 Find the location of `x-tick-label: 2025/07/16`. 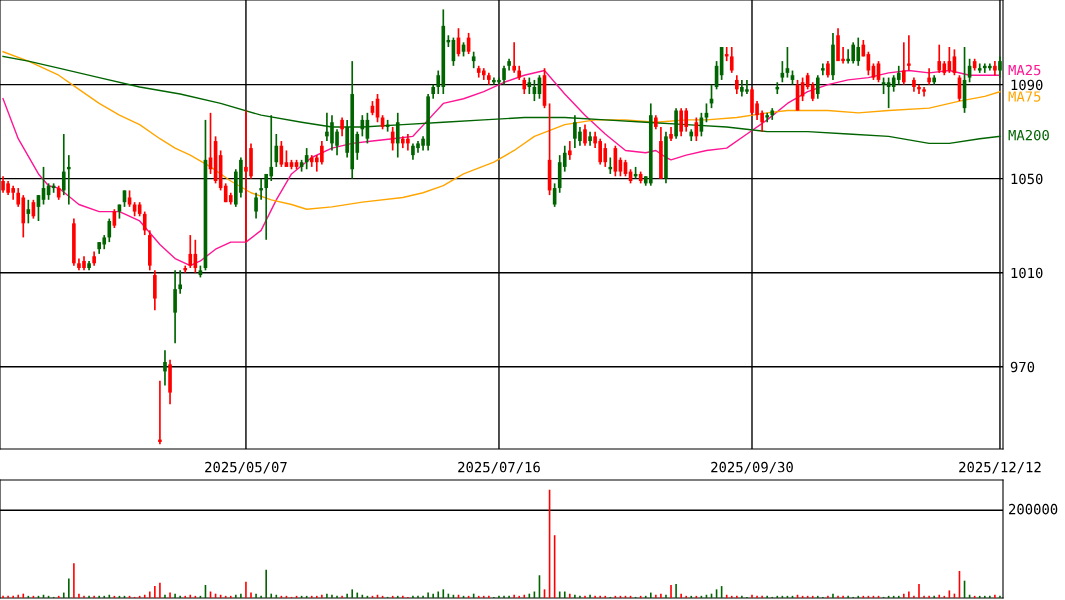

x-tick-label: 2025/07/16 is located at coordinates (499, 467).